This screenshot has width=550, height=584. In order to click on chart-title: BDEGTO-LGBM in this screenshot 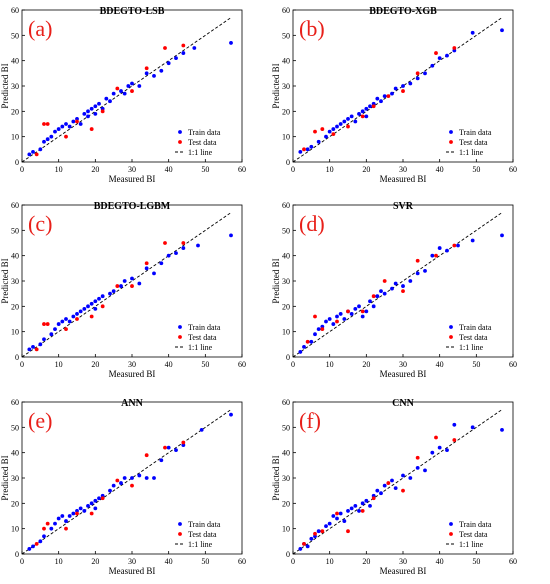, I will do `click(132, 206)`.